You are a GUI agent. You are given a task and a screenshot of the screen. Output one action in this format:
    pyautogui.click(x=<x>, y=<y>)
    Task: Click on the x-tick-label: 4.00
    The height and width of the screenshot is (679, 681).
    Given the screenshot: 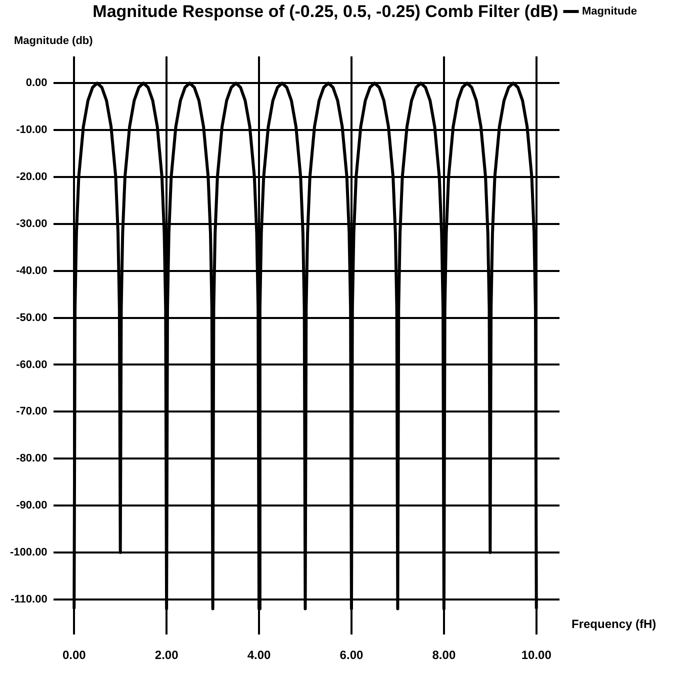 What is the action you would take?
    pyautogui.click(x=259, y=655)
    